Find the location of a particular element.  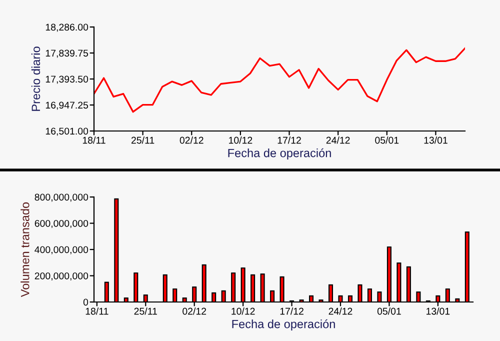

y-tick-label: 800,000,000 is located at coordinates (61, 198).